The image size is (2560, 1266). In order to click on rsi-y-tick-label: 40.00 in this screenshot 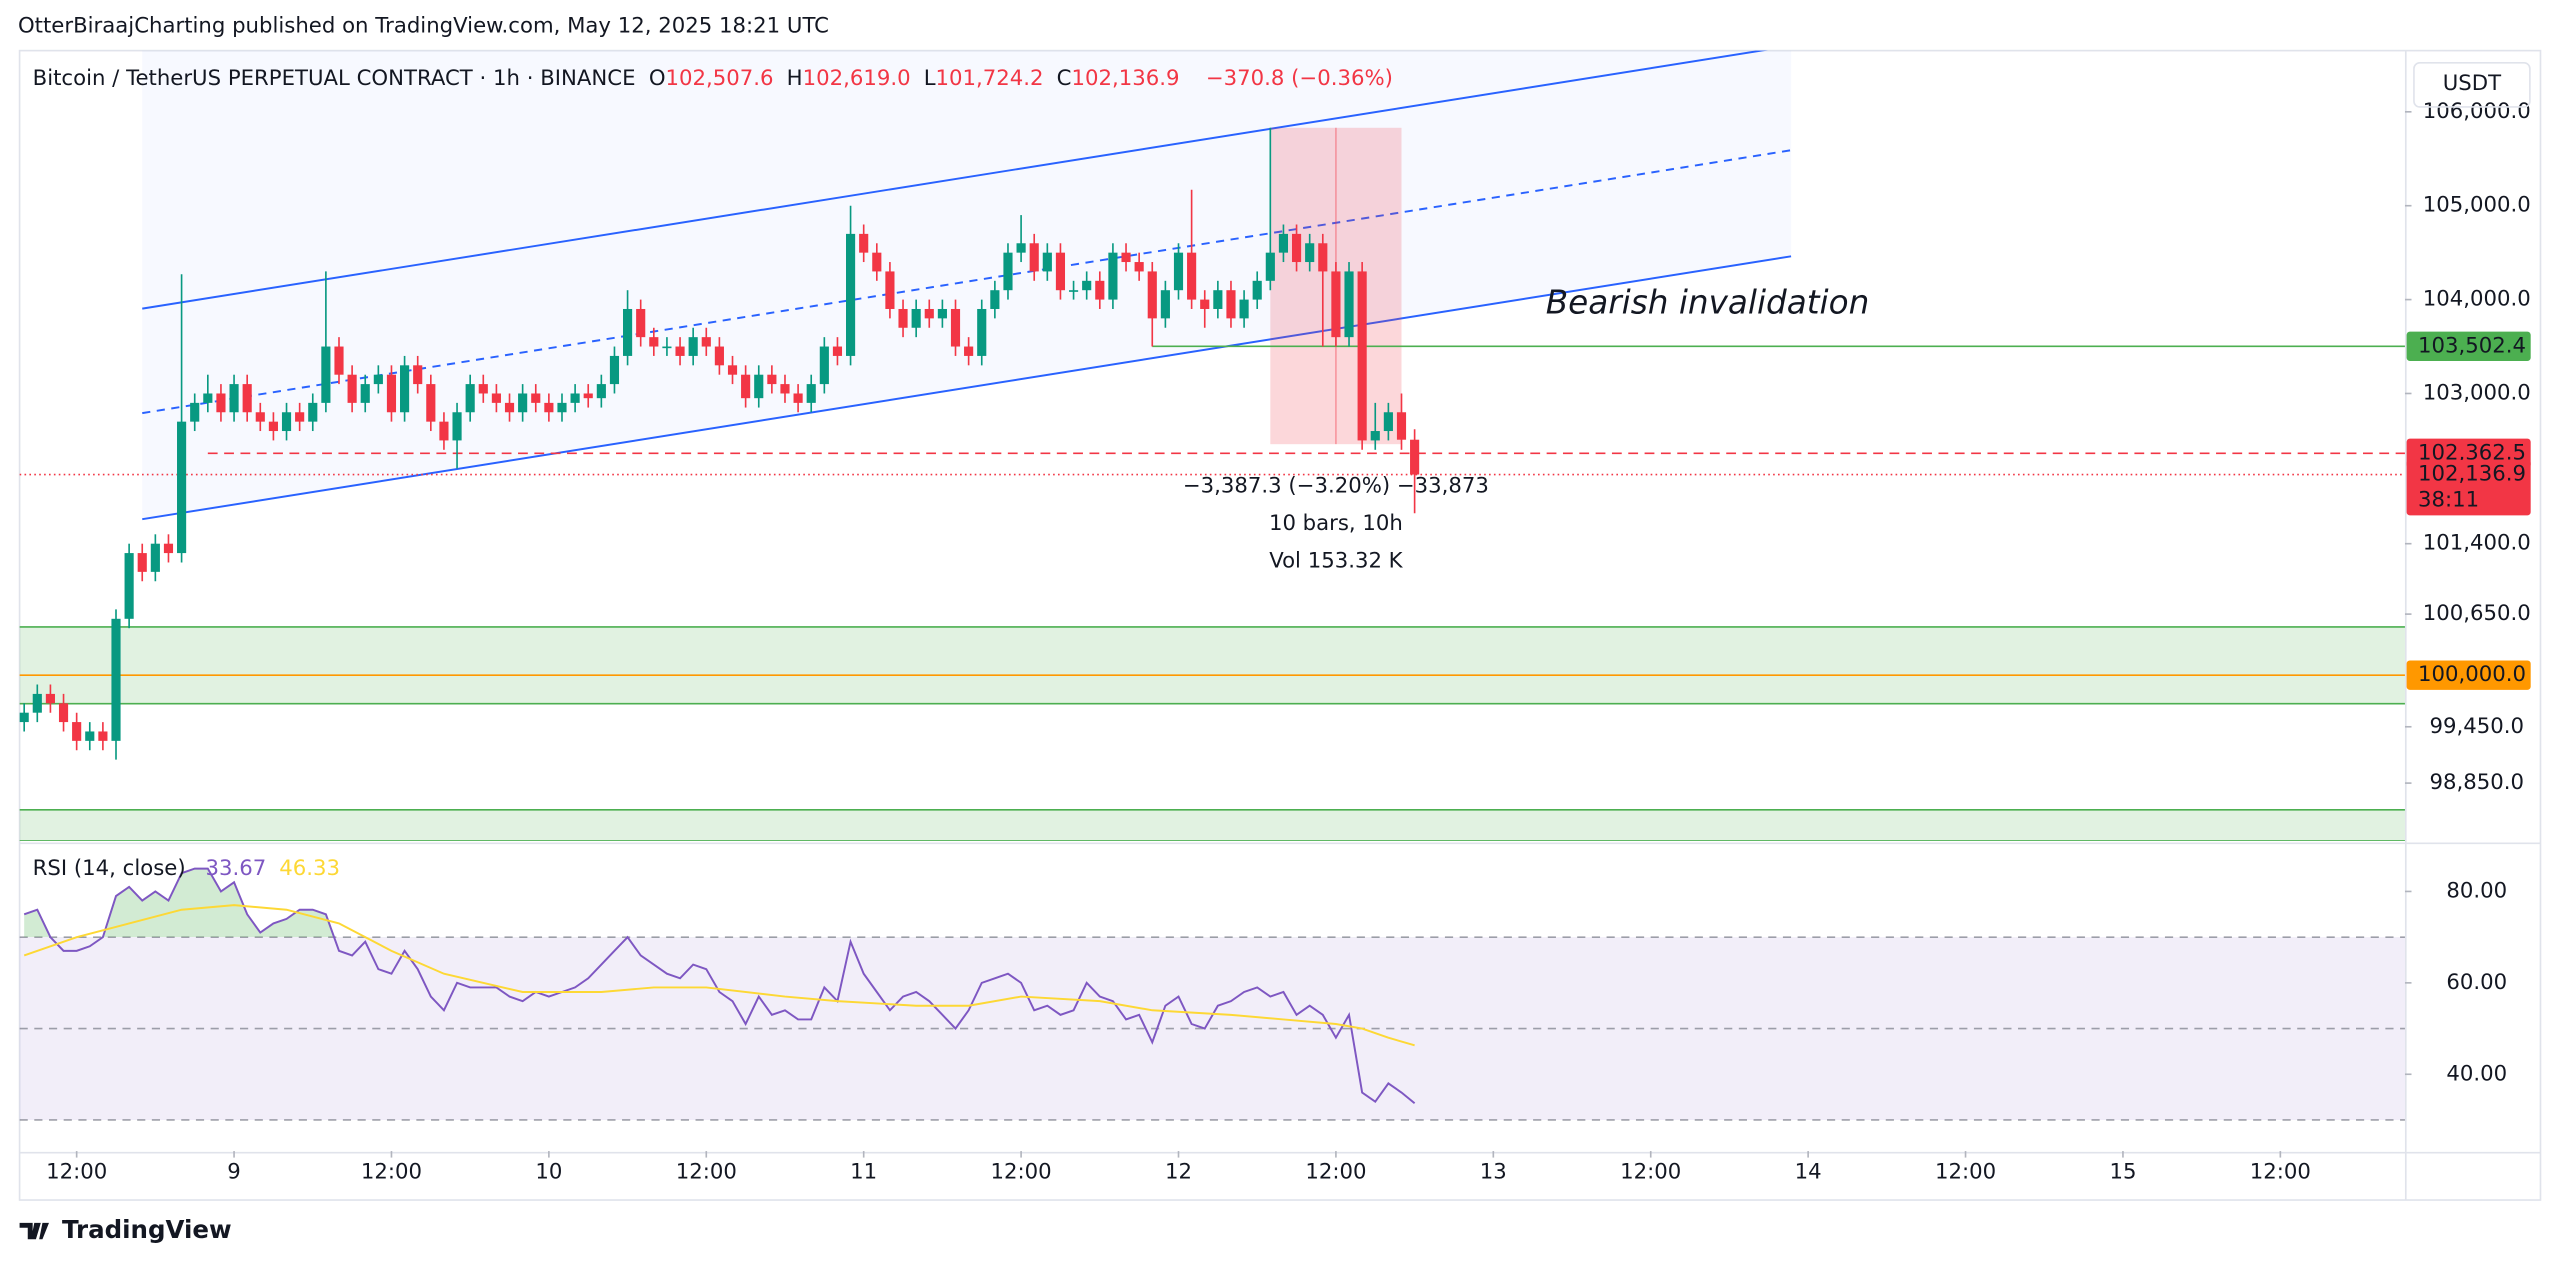, I will do `click(2476, 1073)`.